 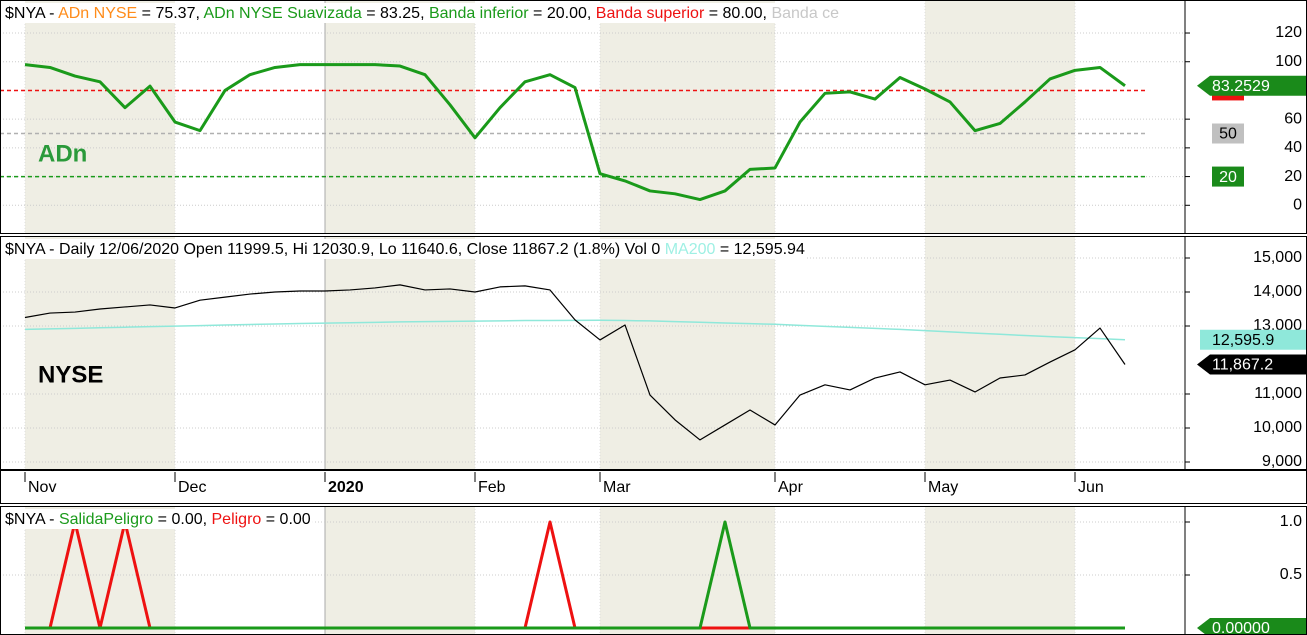 What do you see at coordinates (1293, 176) in the screenshot?
I see `y-tick-label: 20` at bounding box center [1293, 176].